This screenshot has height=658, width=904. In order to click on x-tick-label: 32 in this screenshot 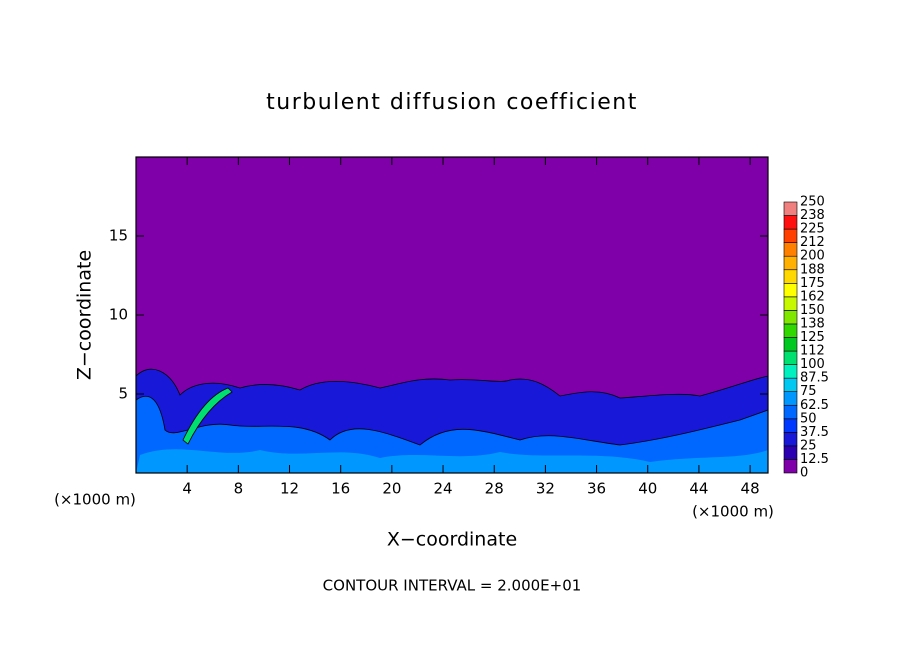, I will do `click(545, 489)`.